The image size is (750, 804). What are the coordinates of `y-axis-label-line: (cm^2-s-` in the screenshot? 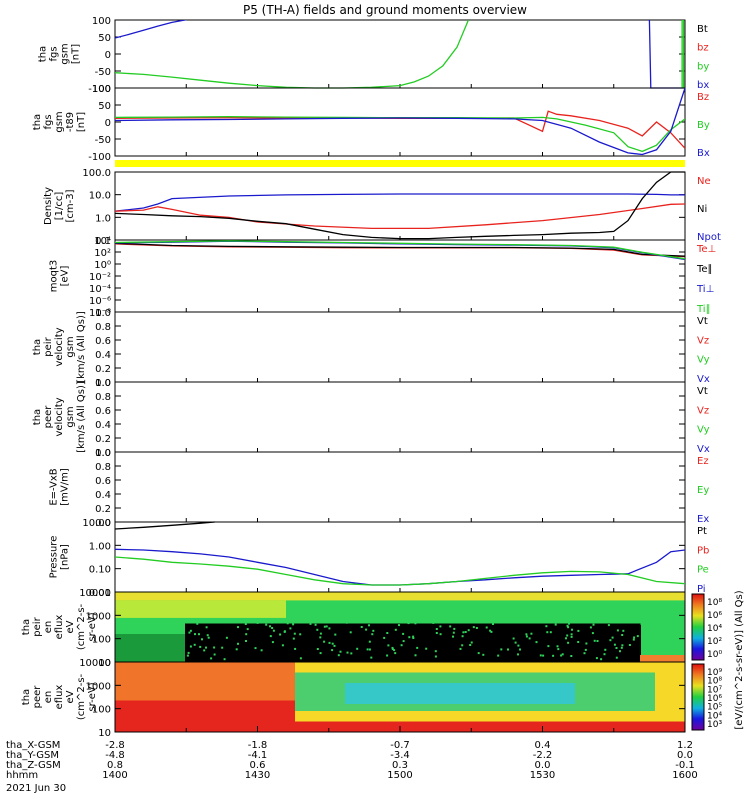 It's located at (81, 696).